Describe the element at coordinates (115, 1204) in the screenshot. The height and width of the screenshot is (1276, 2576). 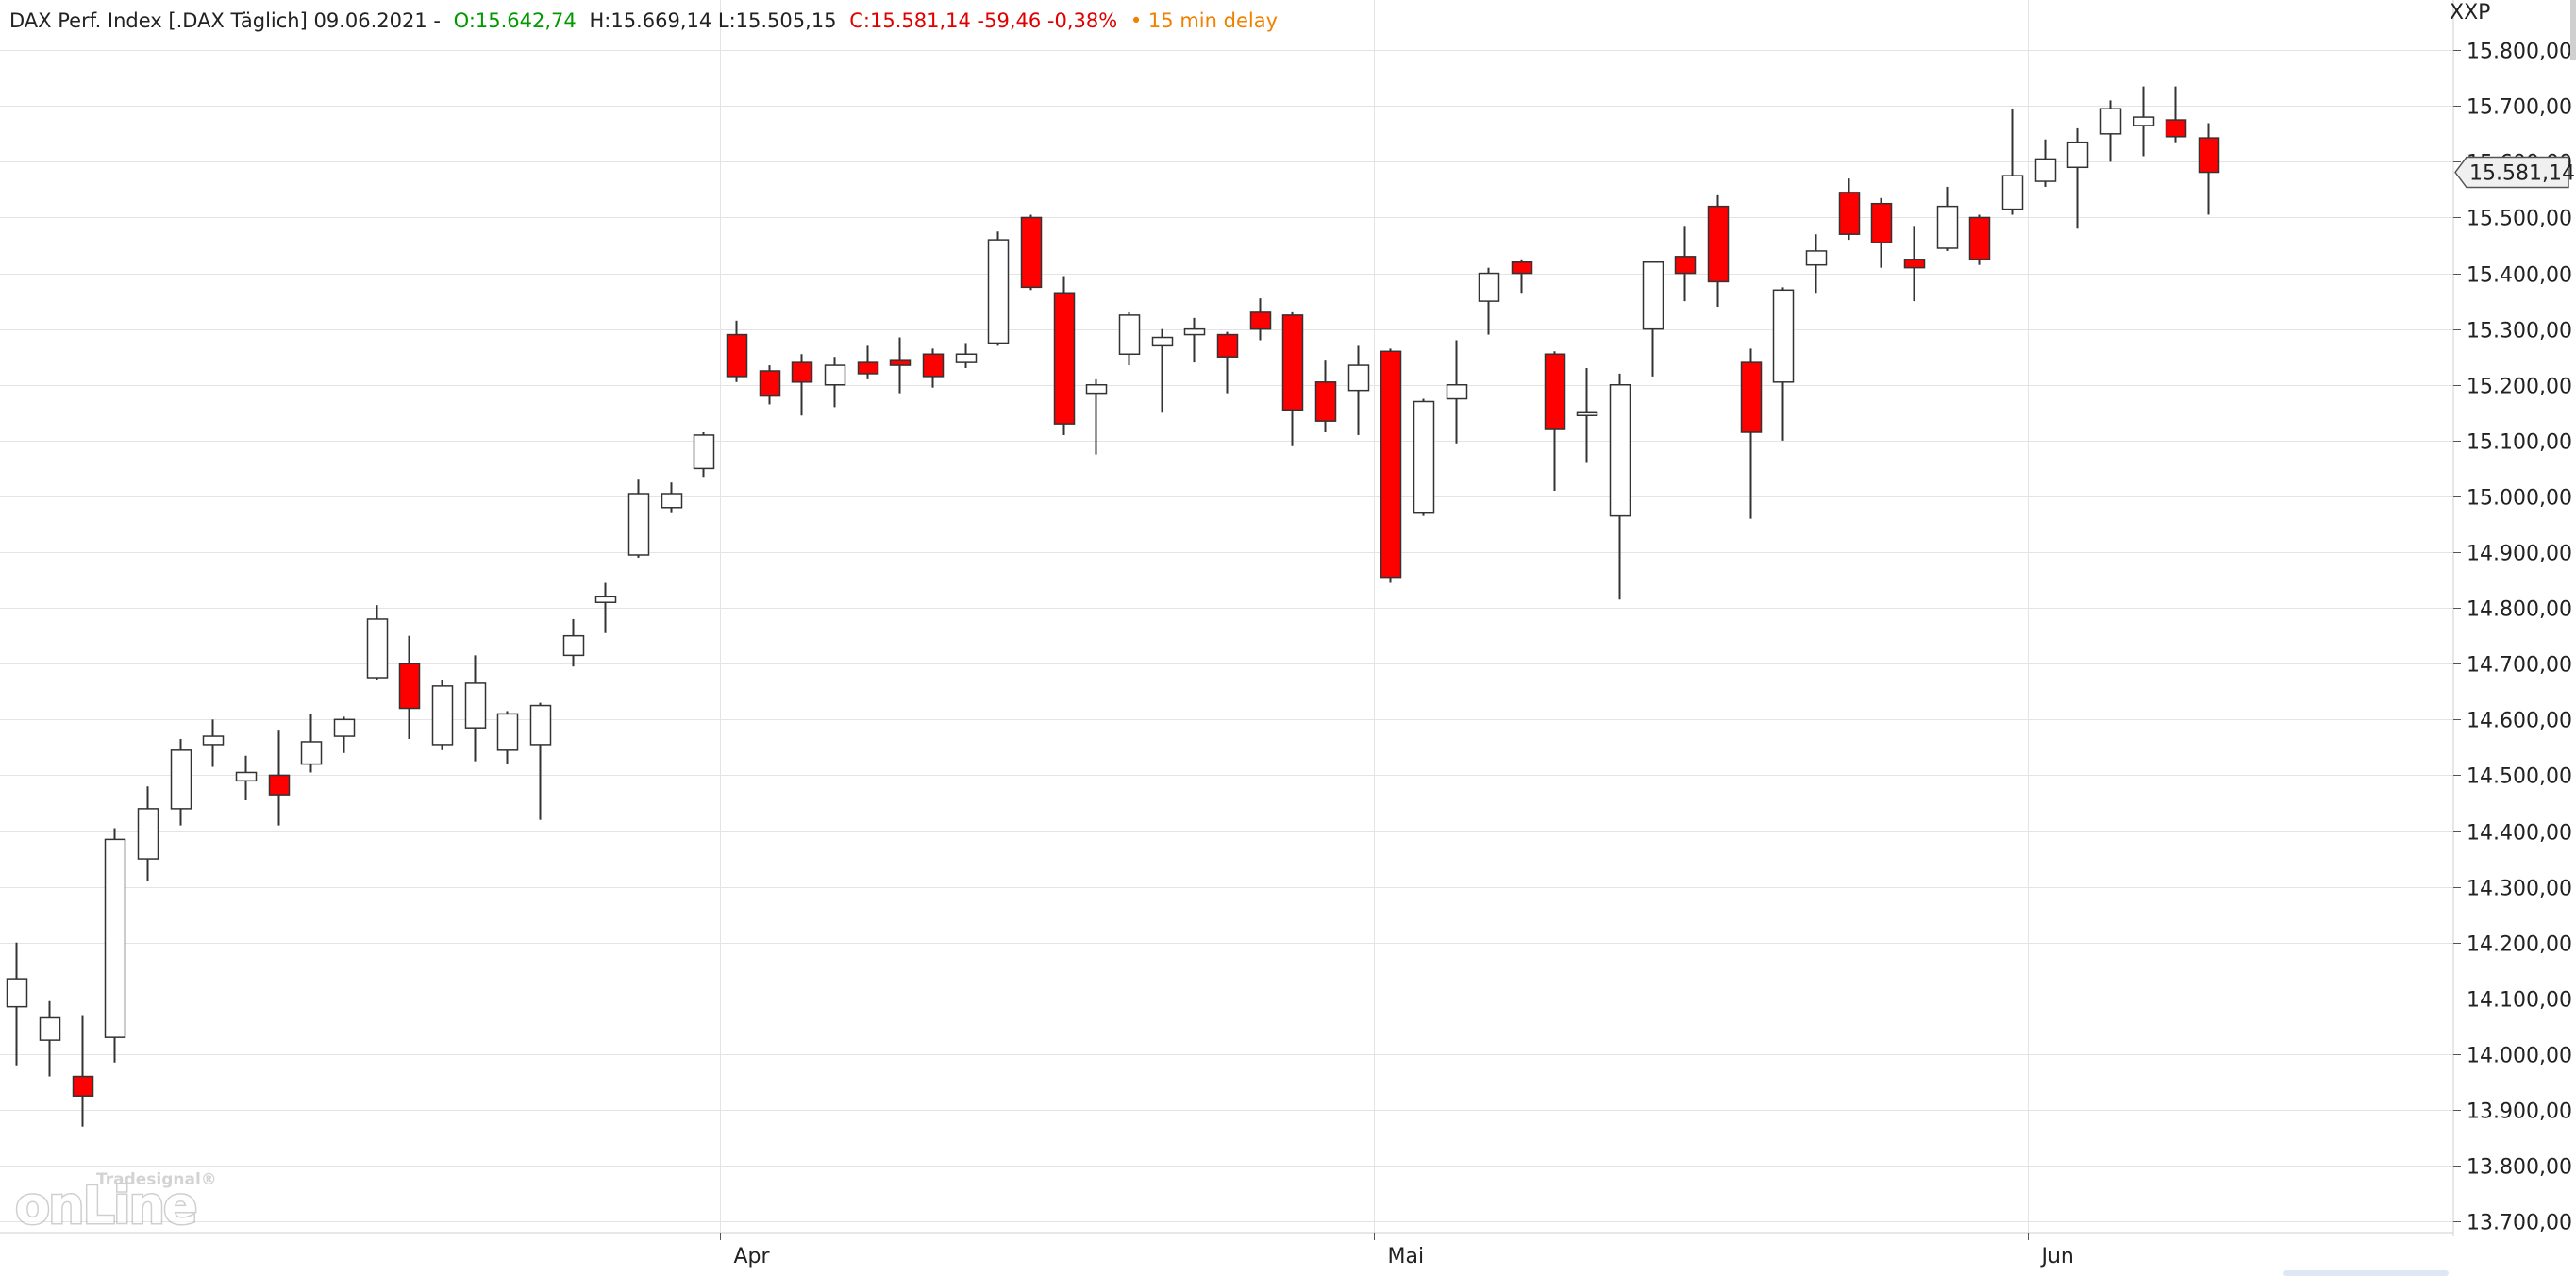
I see `tradesignal-watermark: Tradesignal® onLine` at that location.